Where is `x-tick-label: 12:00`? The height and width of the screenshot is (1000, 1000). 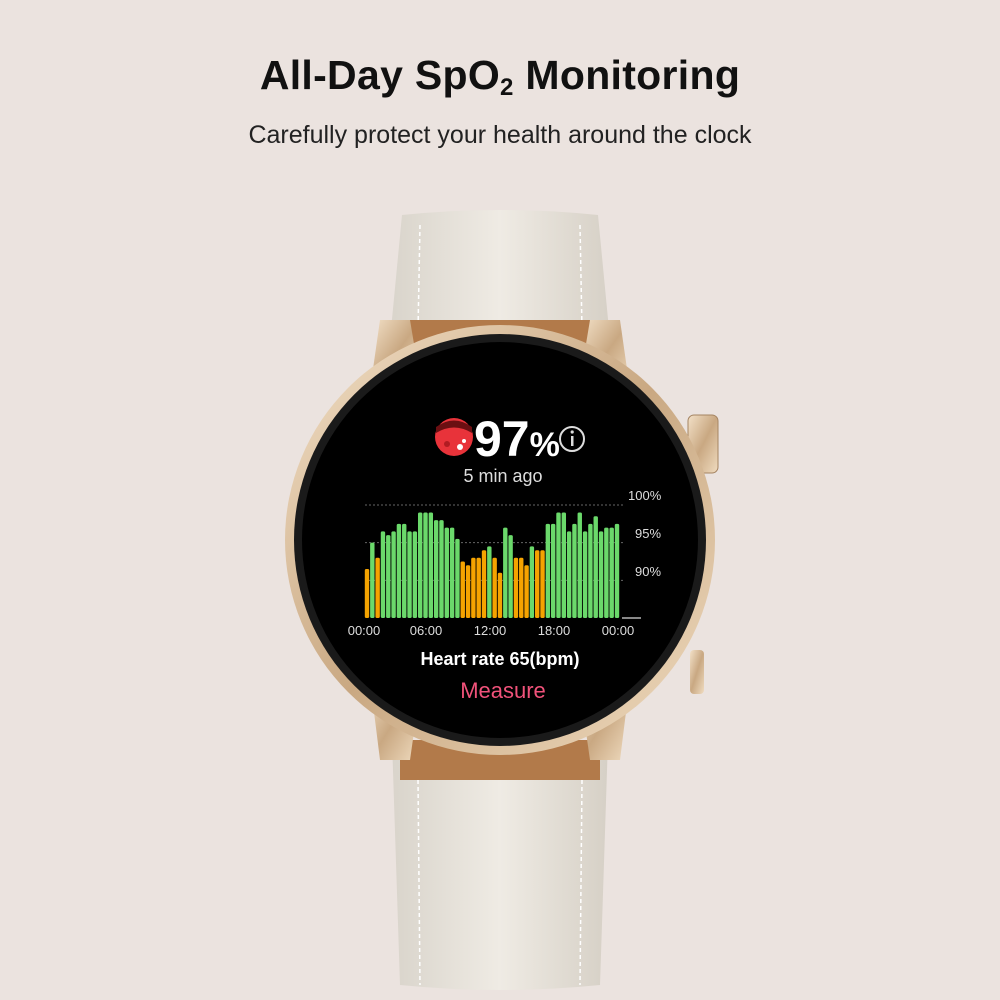 x-tick-label: 12:00 is located at coordinates (490, 630).